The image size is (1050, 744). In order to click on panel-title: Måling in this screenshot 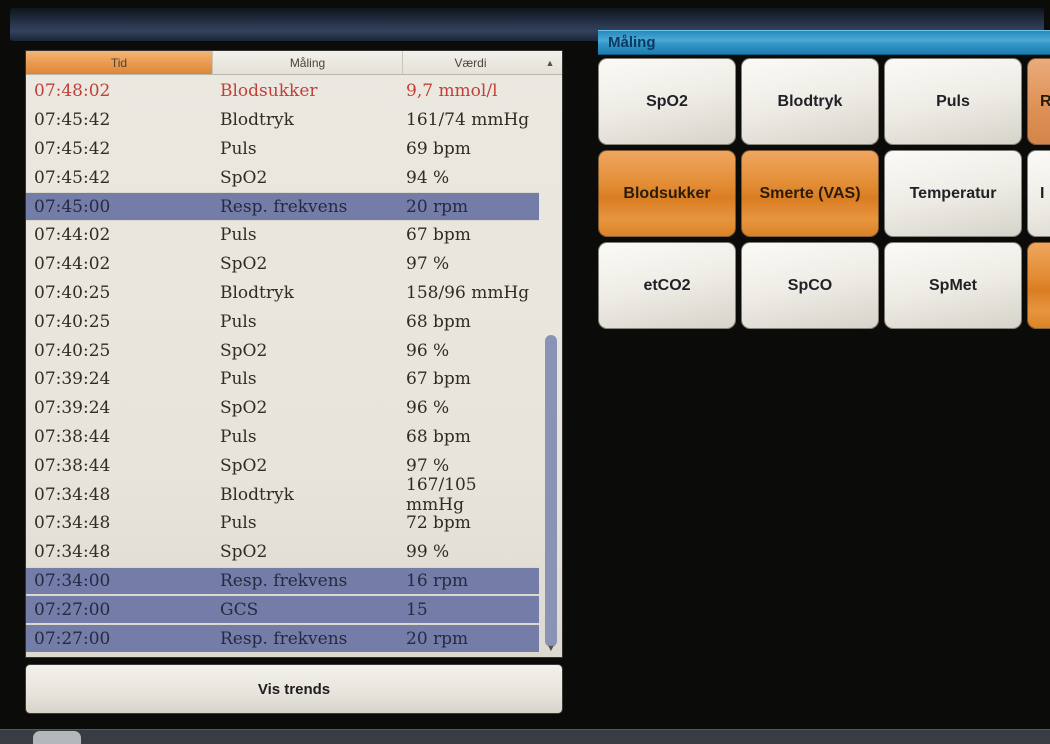, I will do `click(824, 42)`.